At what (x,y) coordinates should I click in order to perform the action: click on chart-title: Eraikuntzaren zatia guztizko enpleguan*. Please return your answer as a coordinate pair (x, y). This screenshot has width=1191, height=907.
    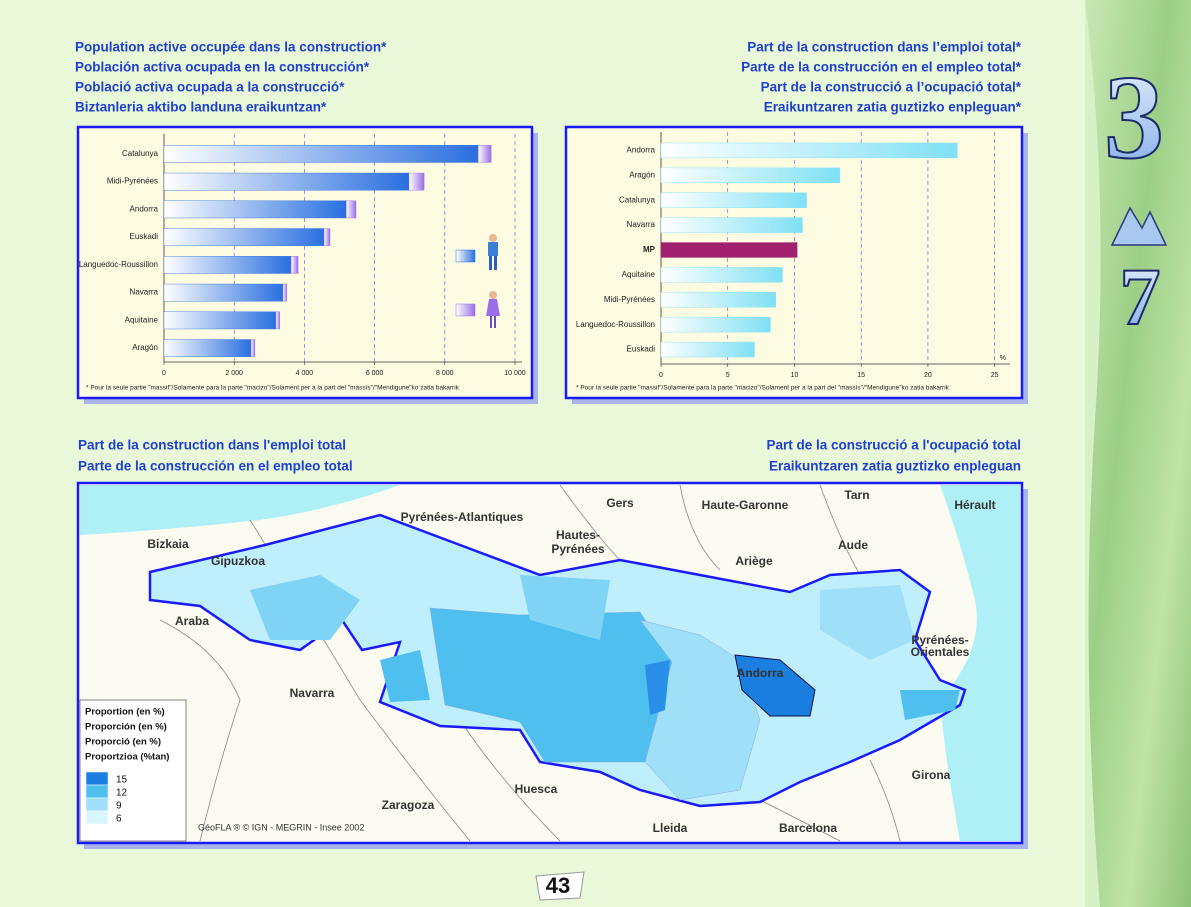
    Looking at the image, I should click on (893, 107).